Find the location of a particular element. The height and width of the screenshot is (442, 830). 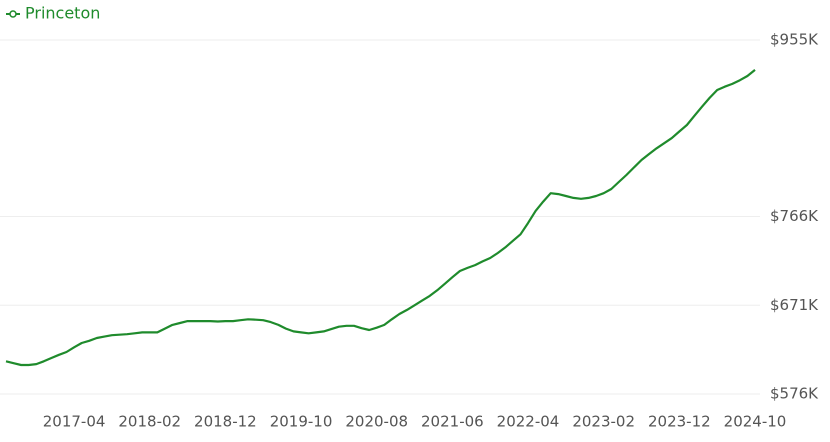

x-tick-label: 2023-12 is located at coordinates (679, 422).